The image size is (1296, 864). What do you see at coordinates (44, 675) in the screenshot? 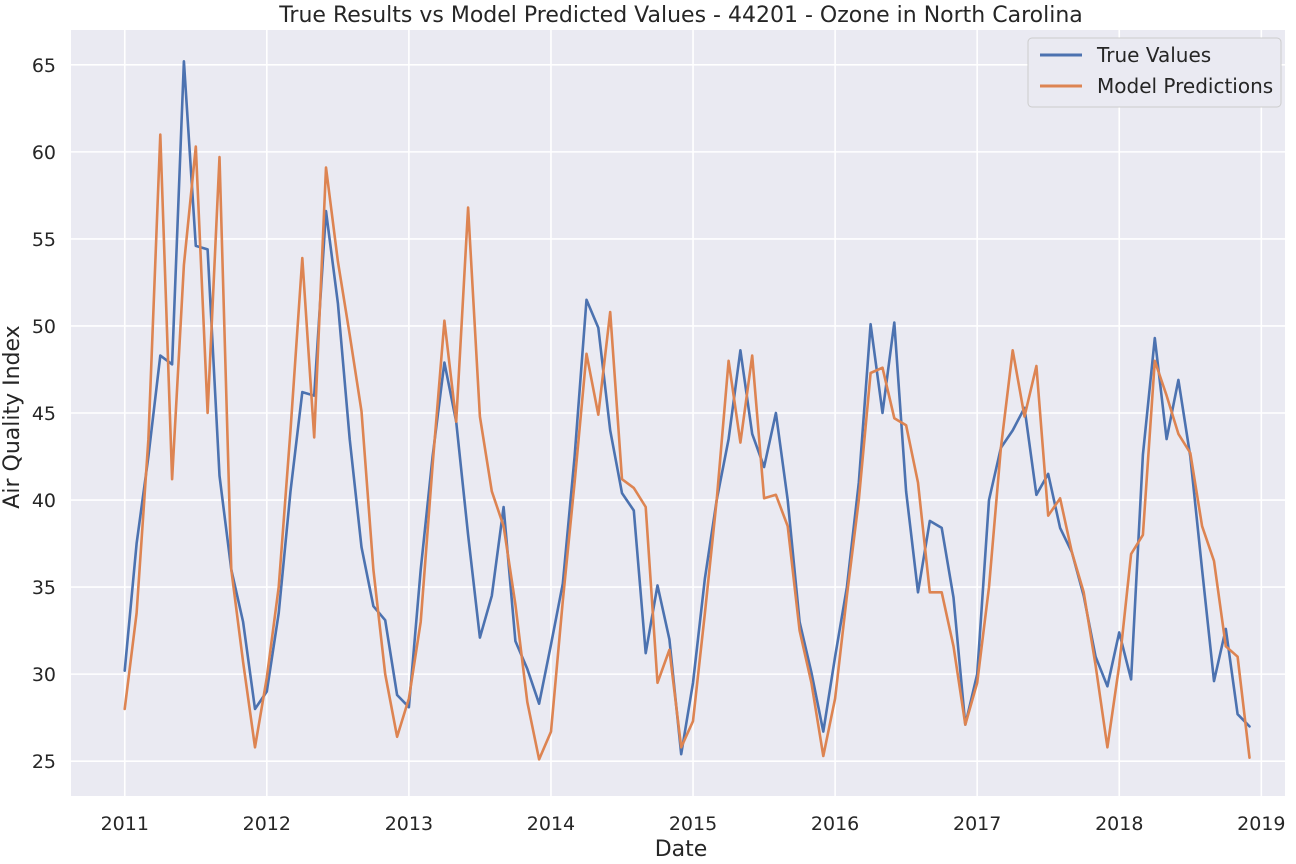
I see `y-tick-label: 30` at bounding box center [44, 675].